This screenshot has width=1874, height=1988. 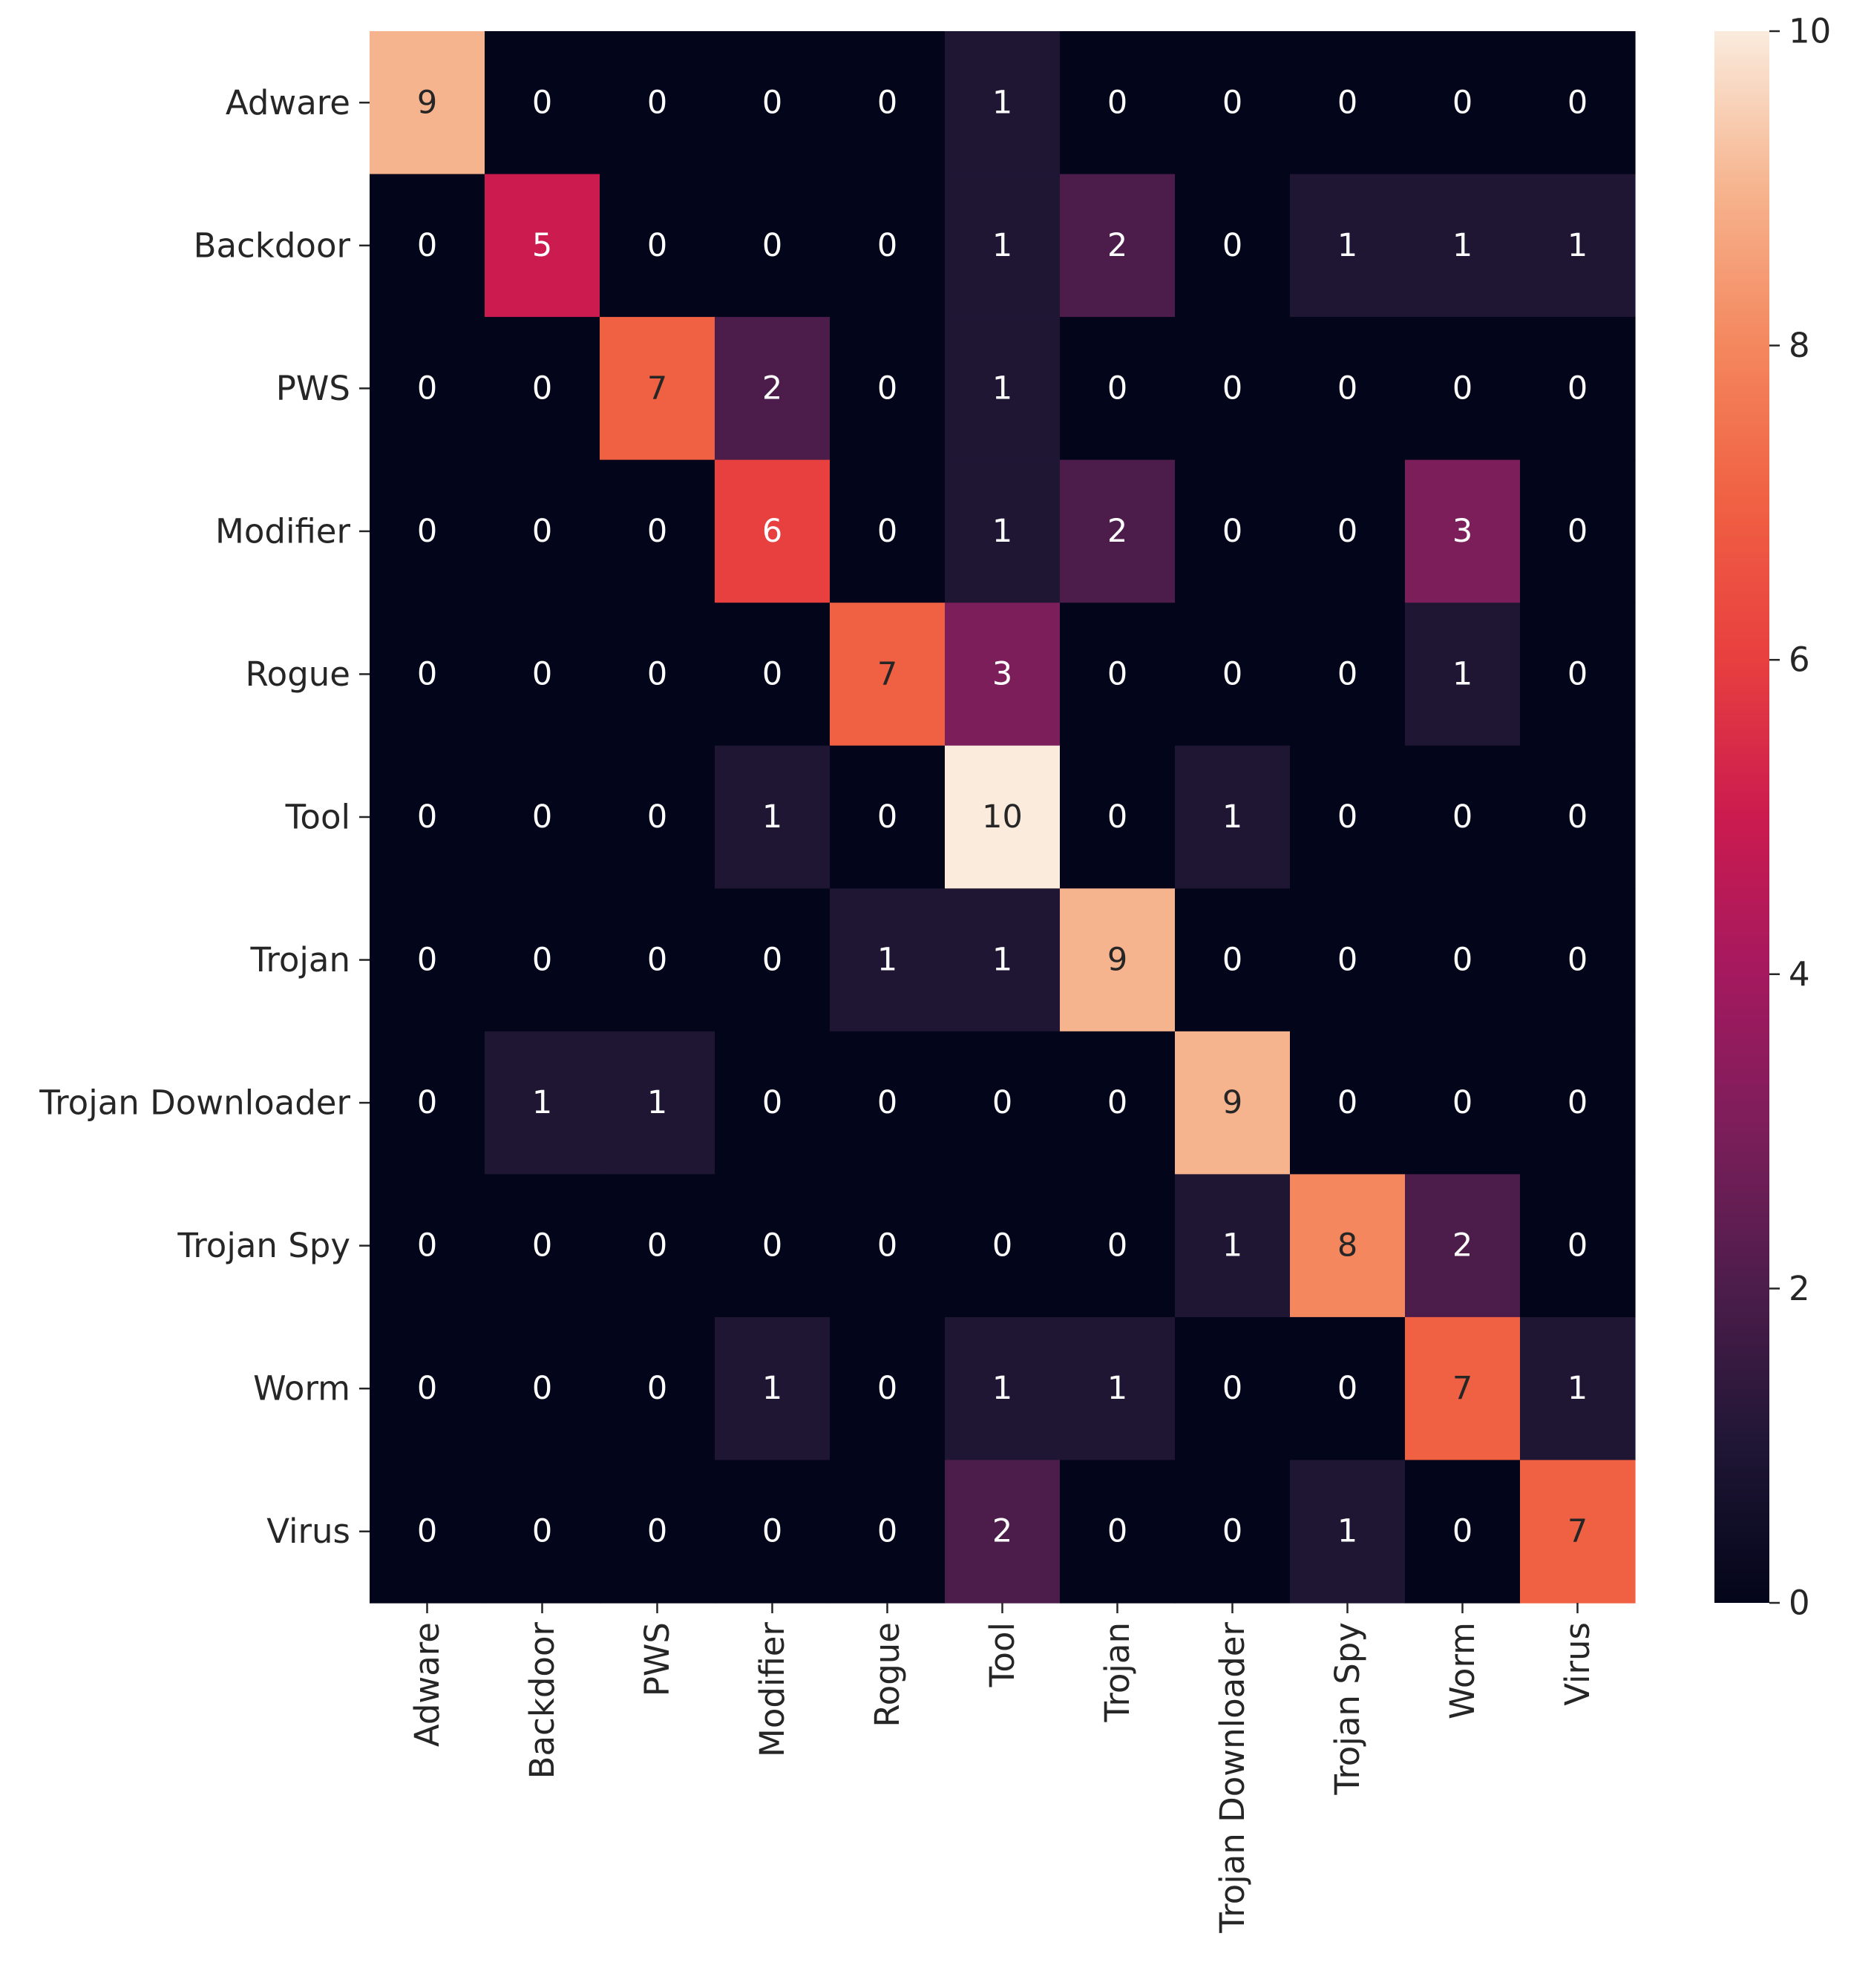 What do you see at coordinates (887, 1675) in the screenshot?
I see `x-tick-label: Rogue` at bounding box center [887, 1675].